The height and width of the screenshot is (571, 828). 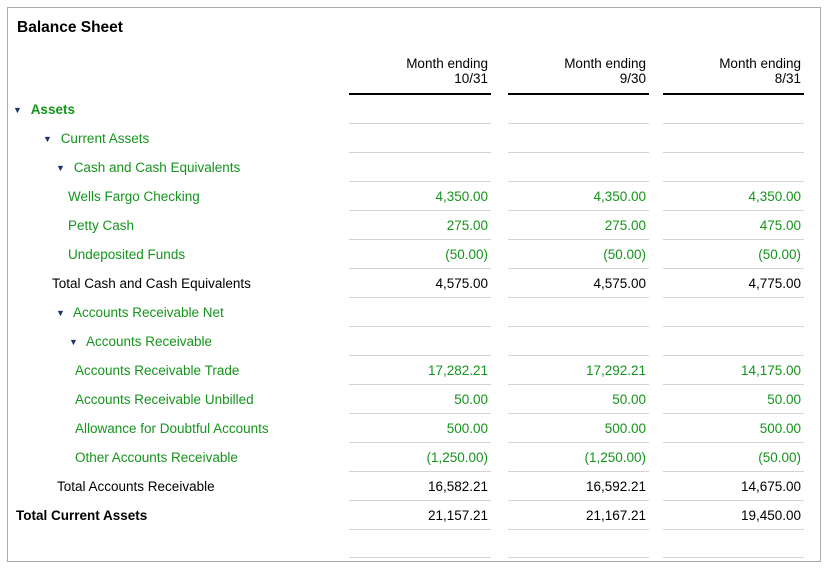 I want to click on column-header-line2: 10/31, so click(x=471, y=78).